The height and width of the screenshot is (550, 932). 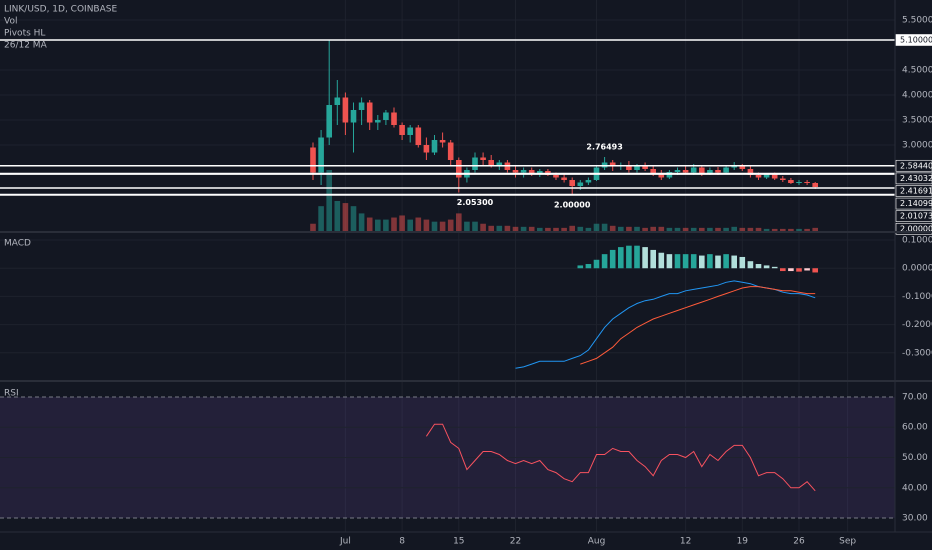 What do you see at coordinates (402, 542) in the screenshot?
I see `x-tick-label: 8` at bounding box center [402, 542].